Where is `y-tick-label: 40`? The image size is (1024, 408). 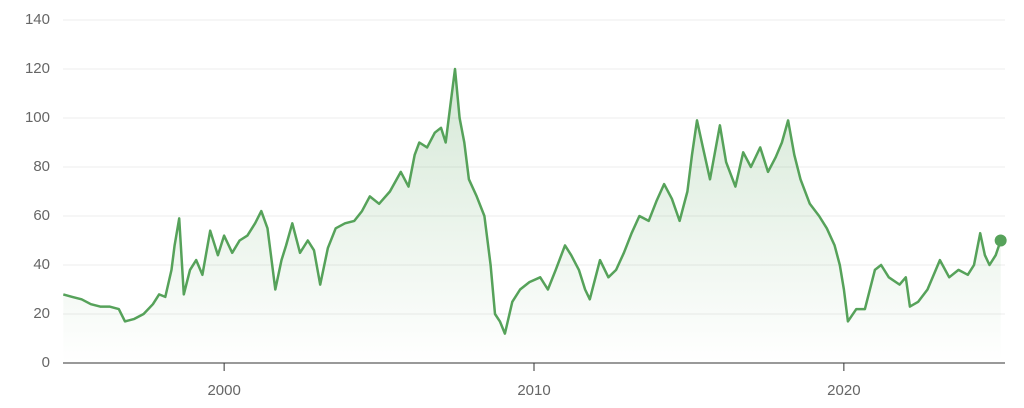 y-tick-label: 40 is located at coordinates (41, 264).